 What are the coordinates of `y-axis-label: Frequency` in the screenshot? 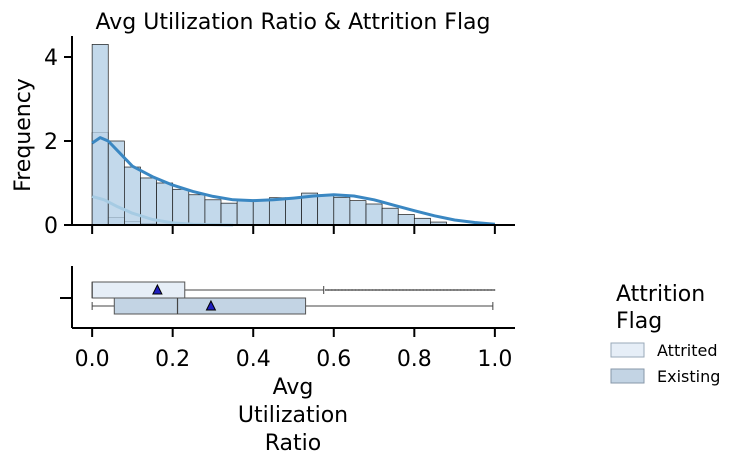 It's located at (23, 135).